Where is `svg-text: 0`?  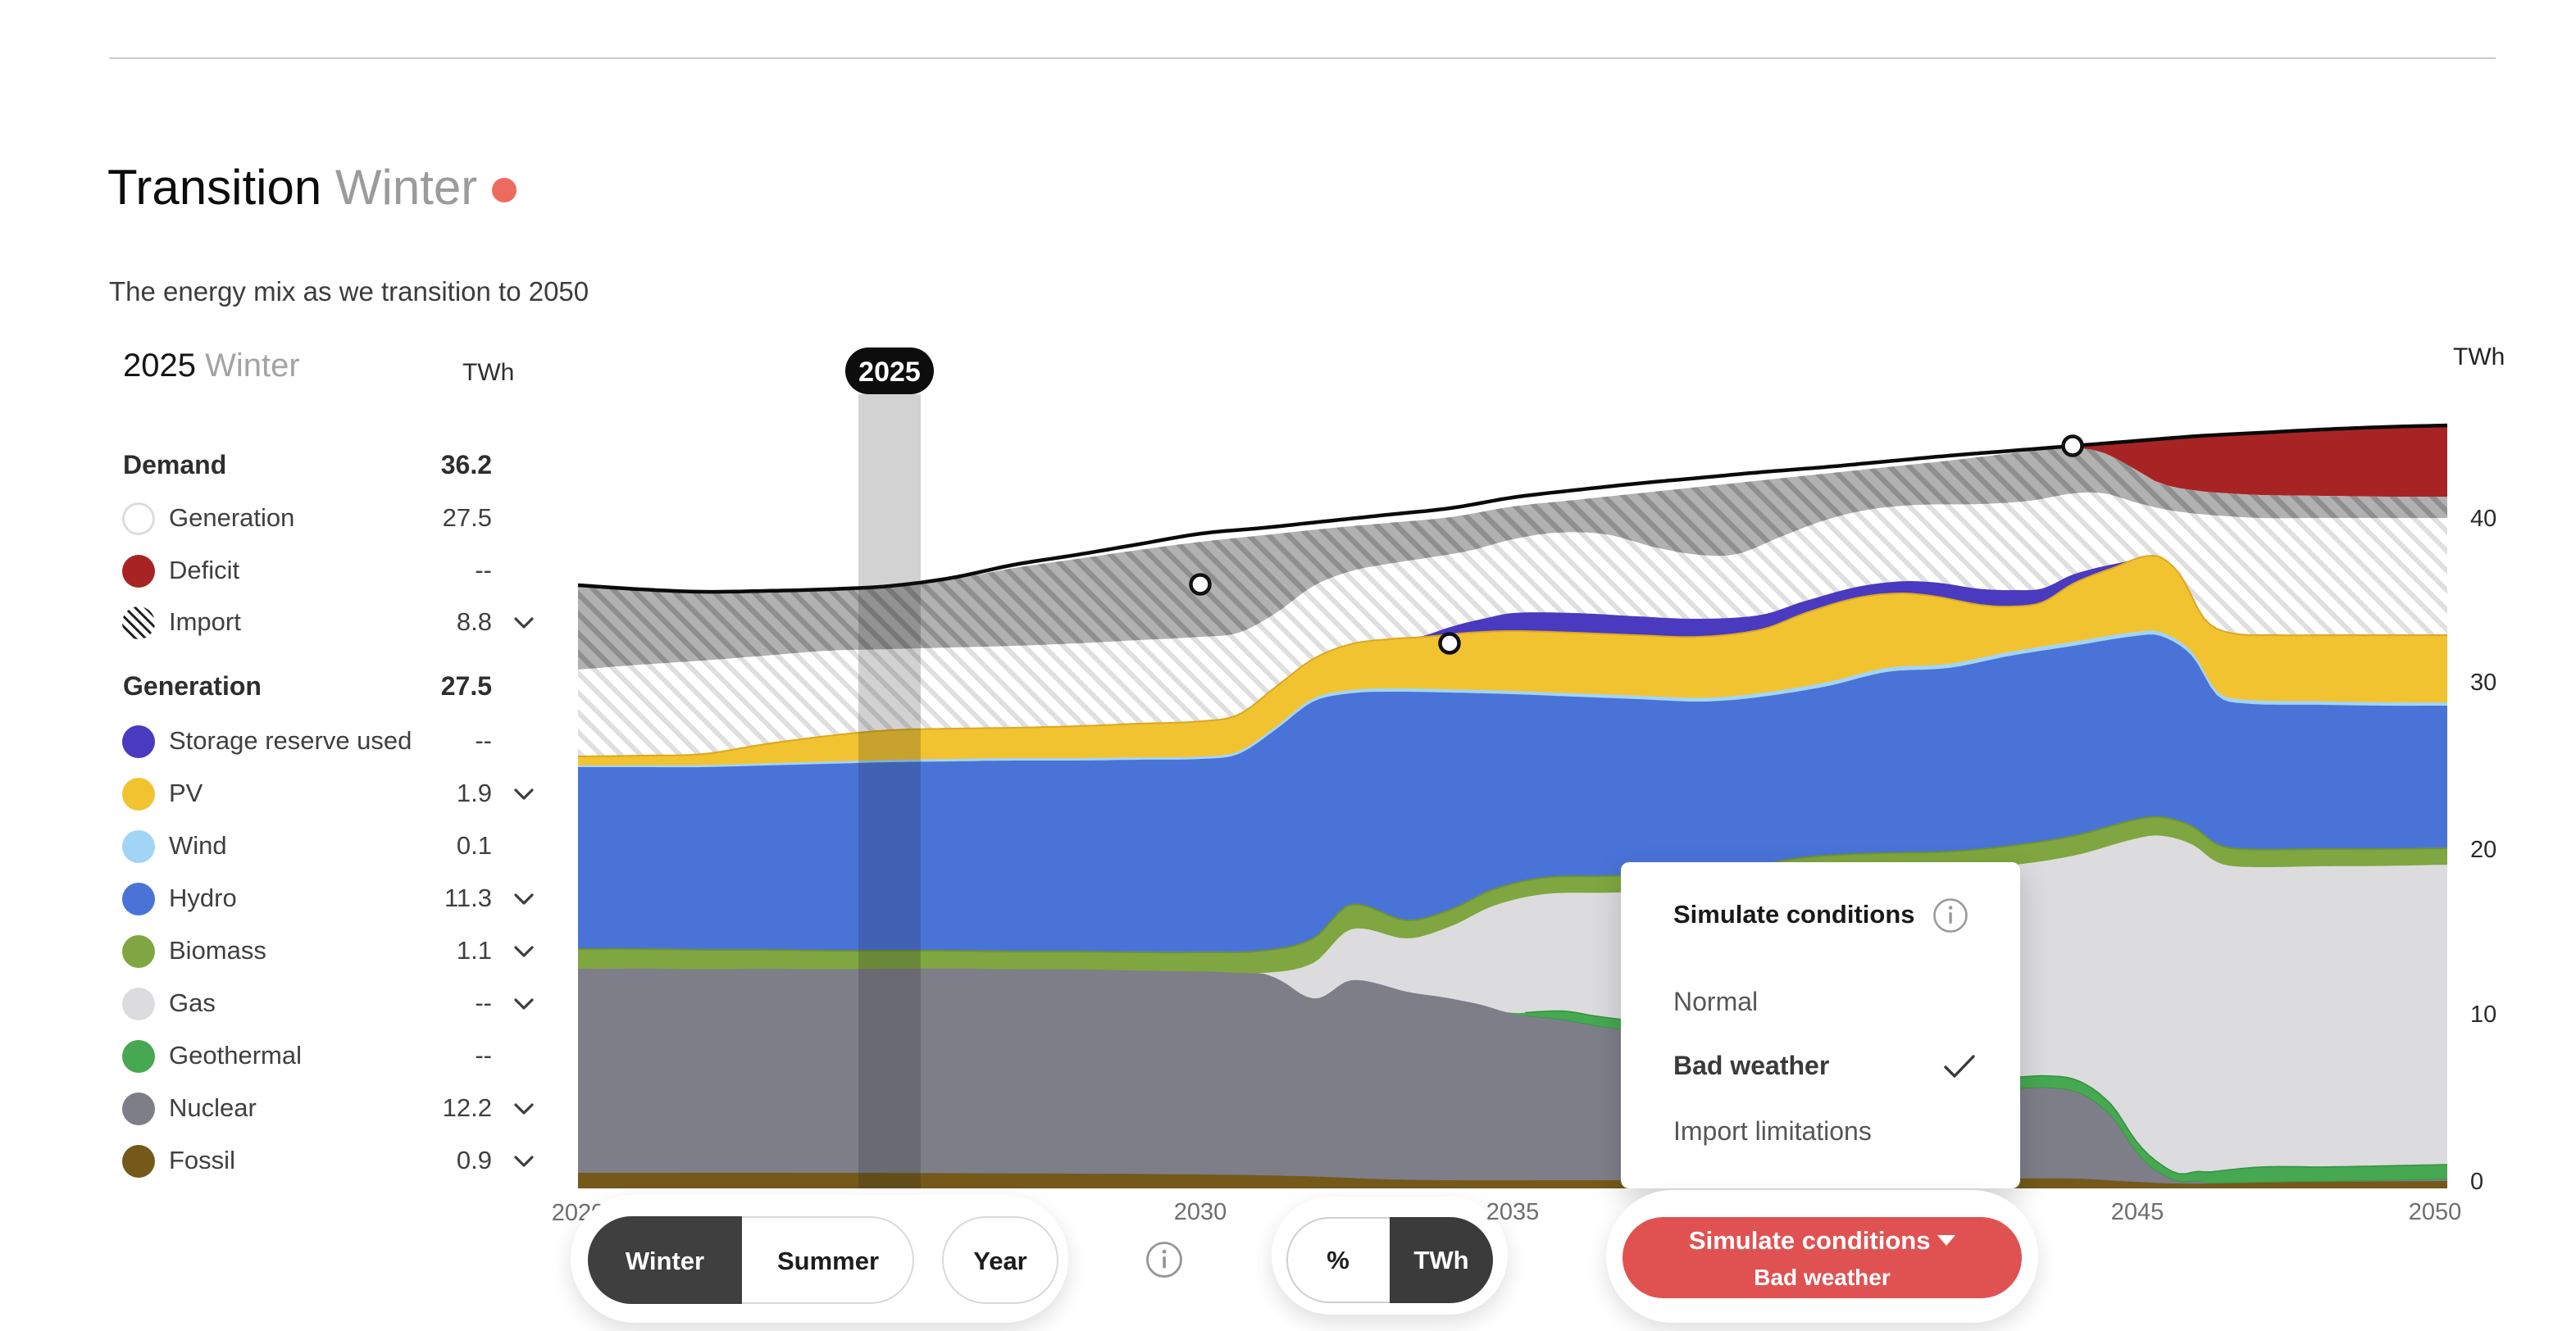
svg-text: 0 is located at coordinates (2476, 1182).